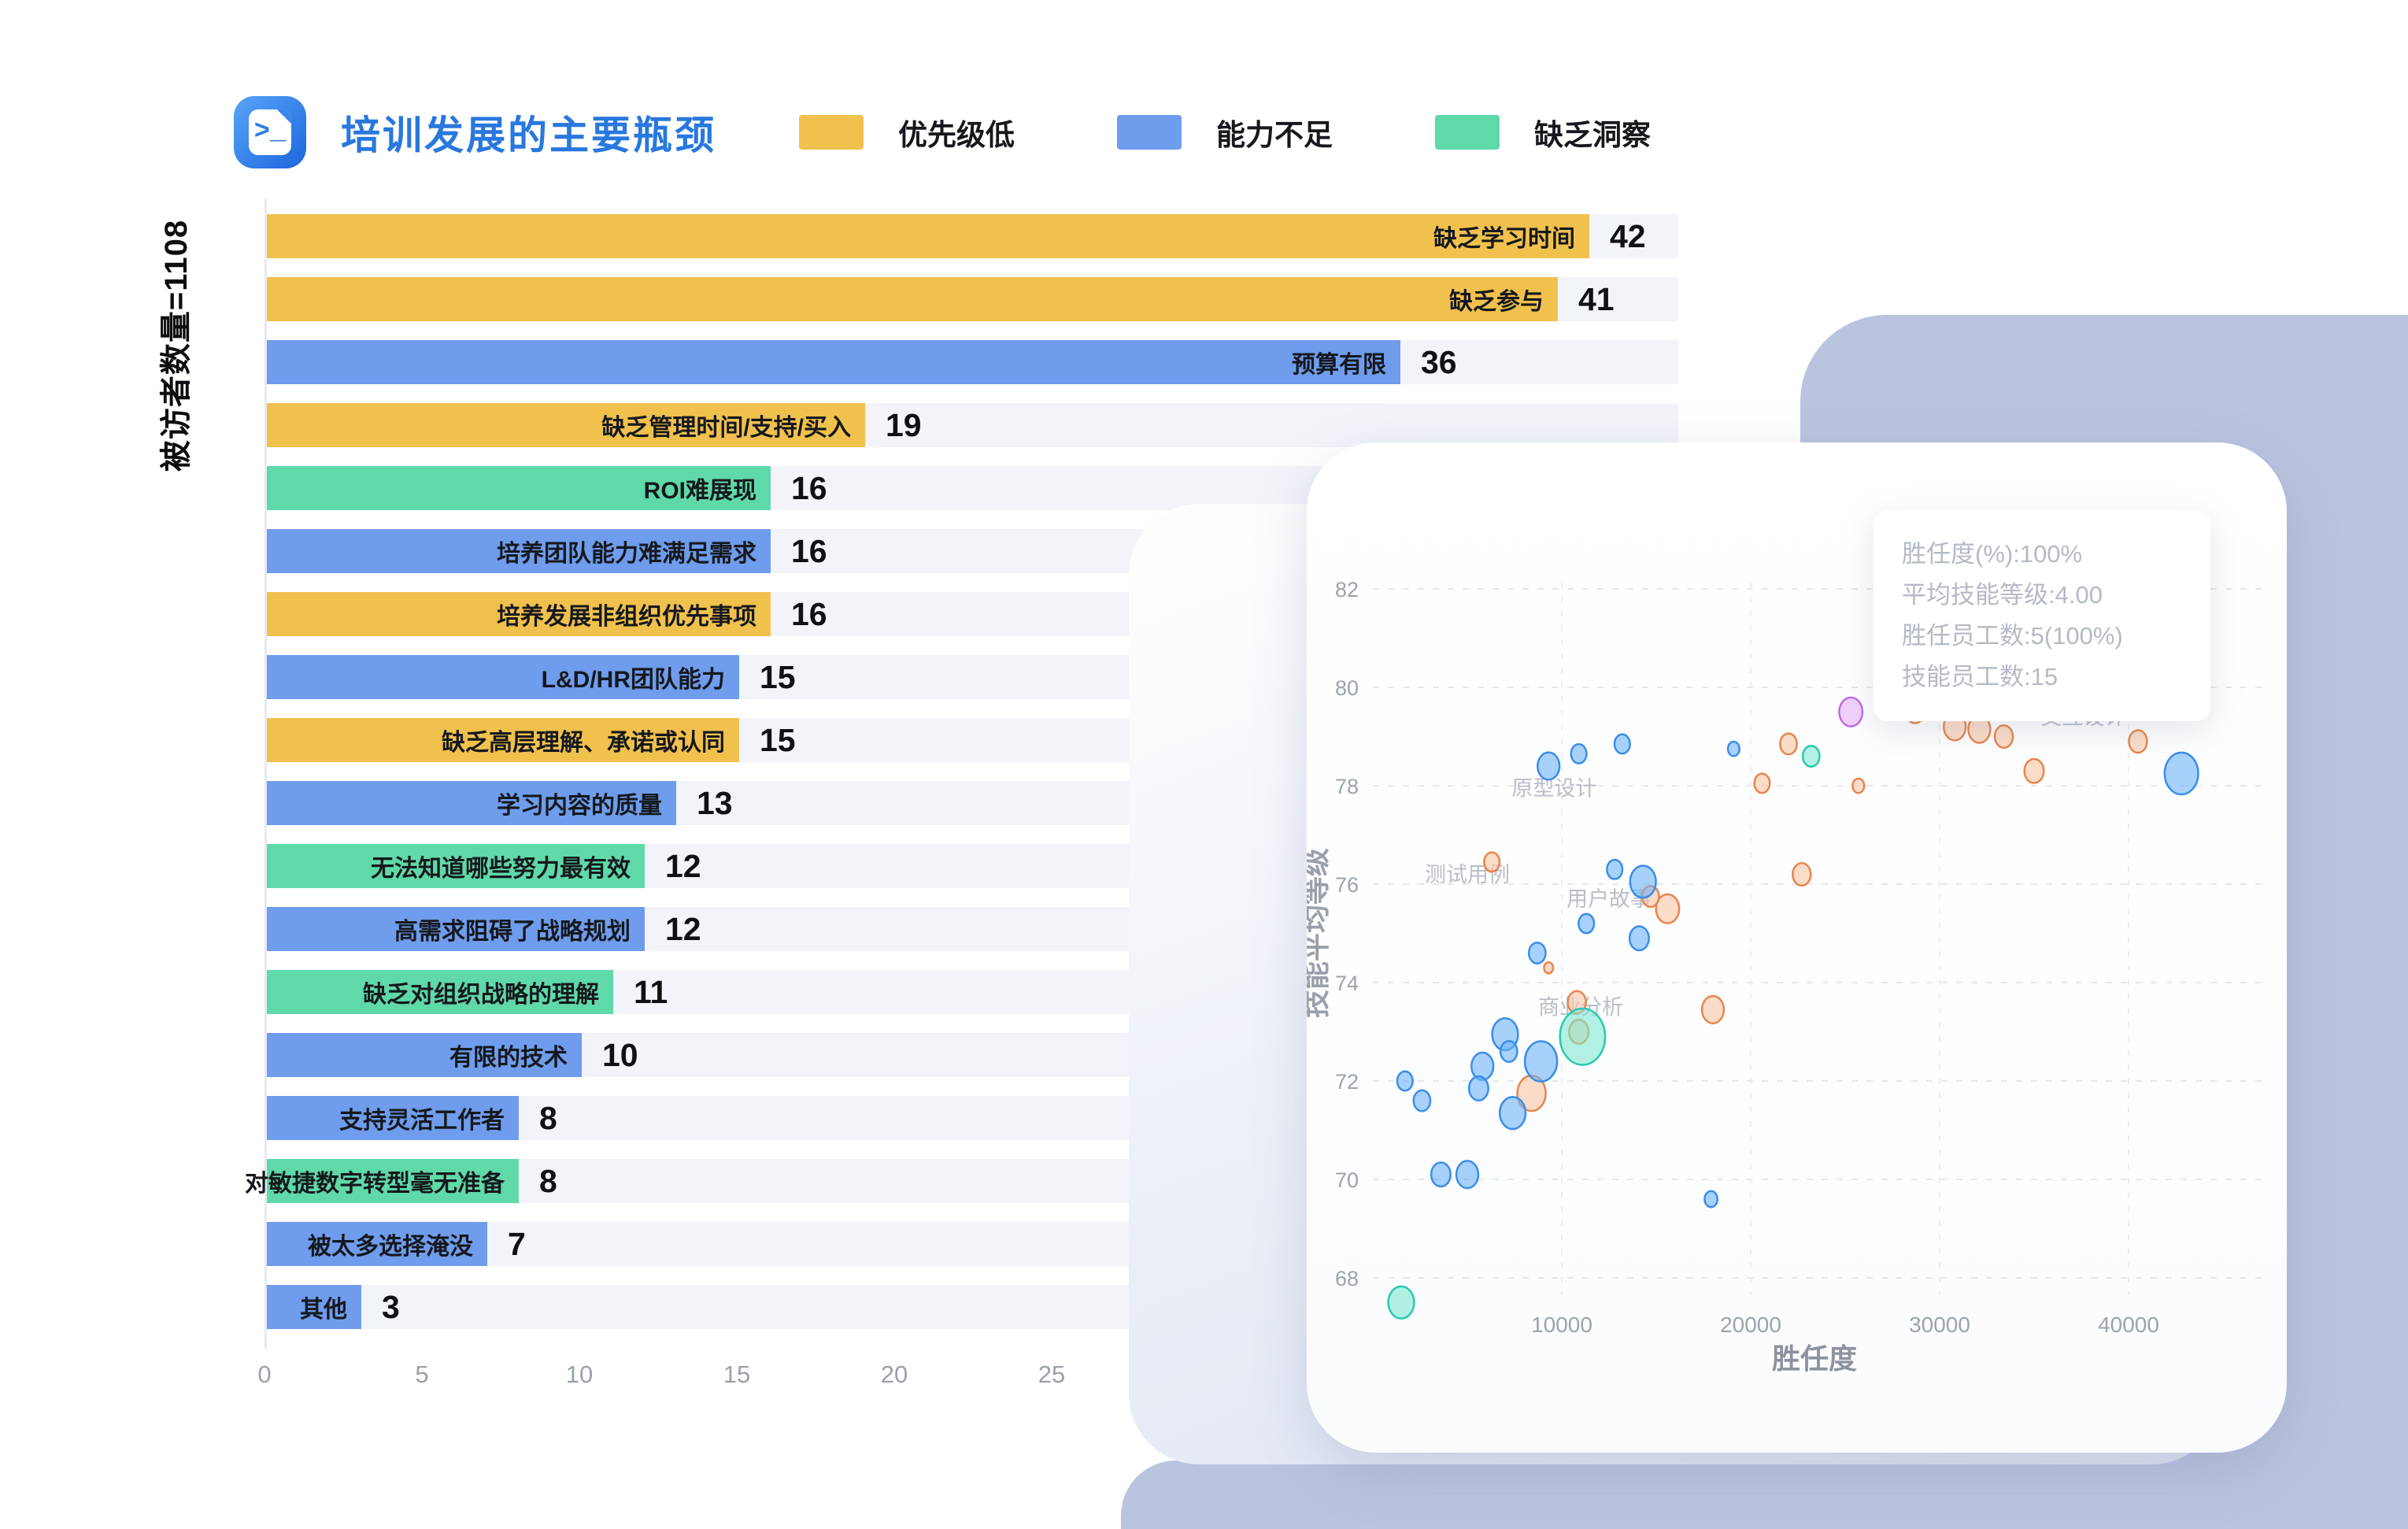  I want to click on bar: 培养团队能力难满足需求, so click(519, 551).